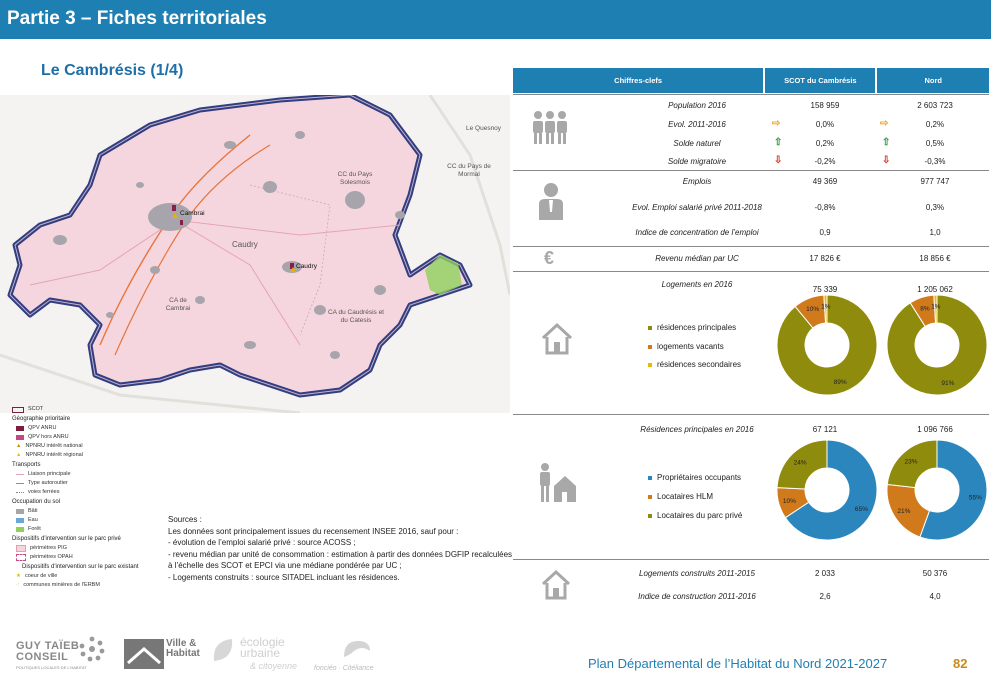 The height and width of the screenshot is (684, 991). I want to click on row-value-scot: 2,6, so click(825, 596).